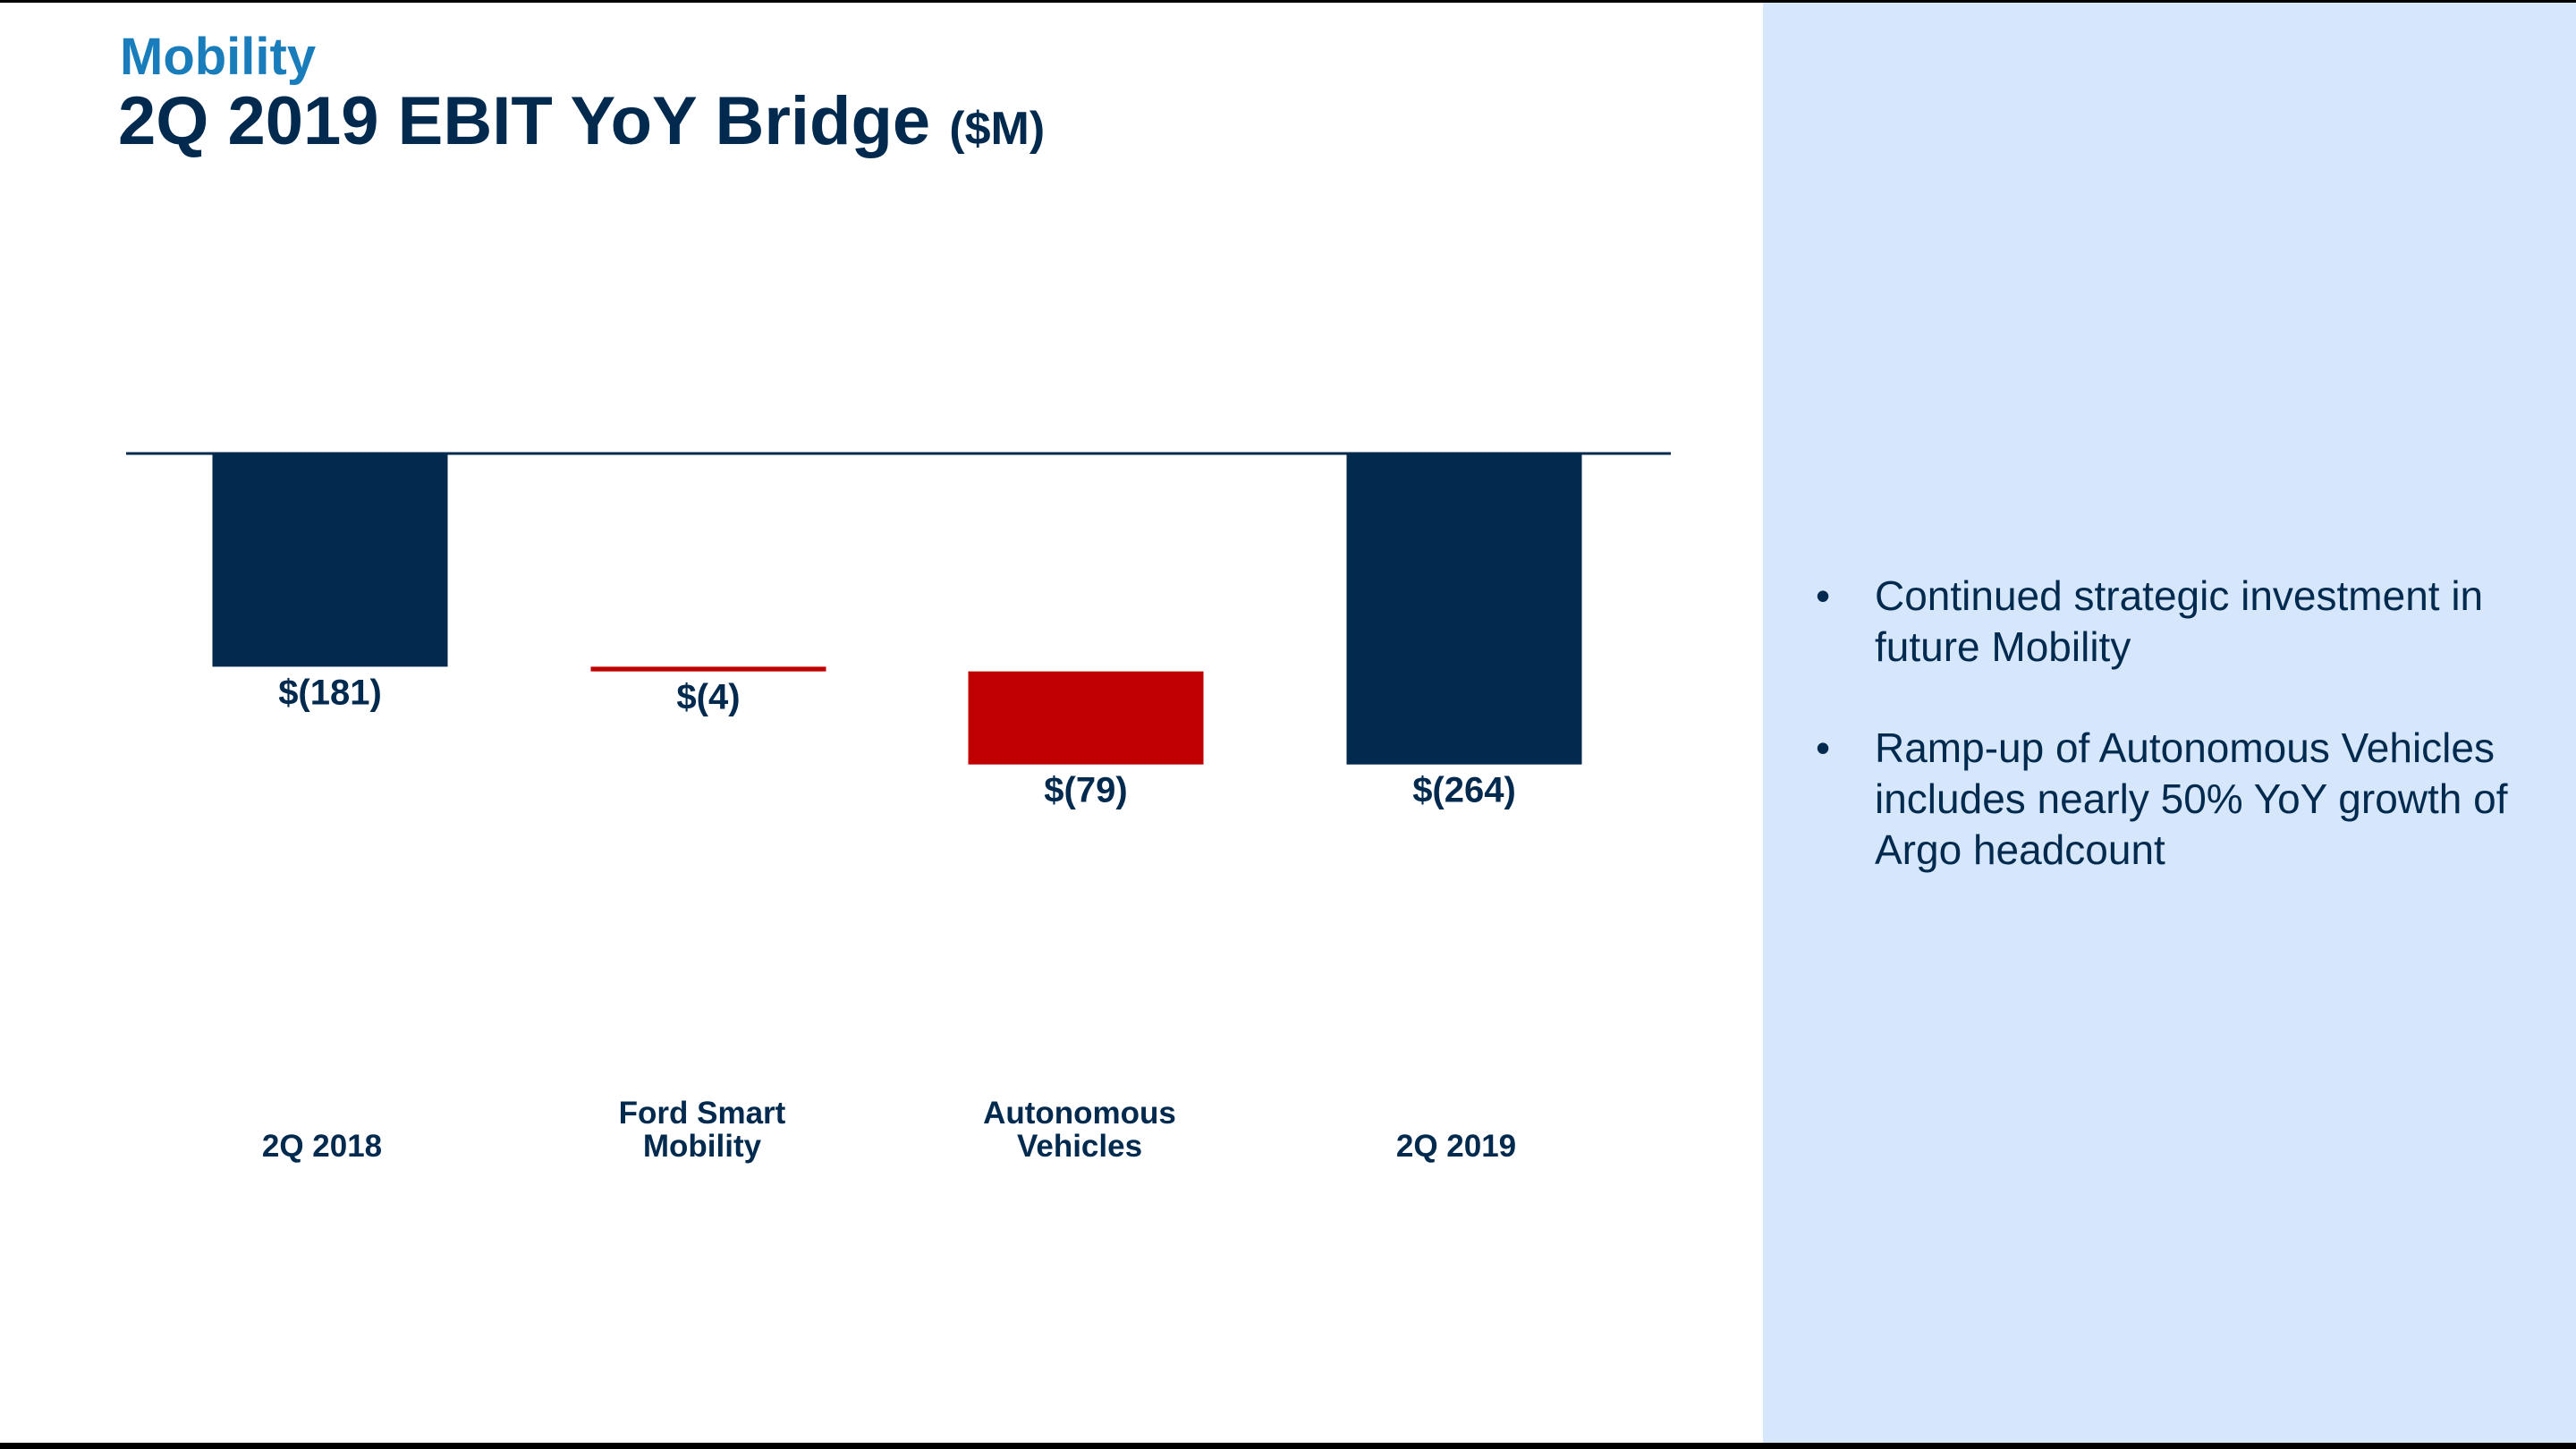 Image resolution: width=2576 pixels, height=1449 pixels. Describe the element at coordinates (1288, 1446) in the screenshot. I see `bottom-rule` at that location.